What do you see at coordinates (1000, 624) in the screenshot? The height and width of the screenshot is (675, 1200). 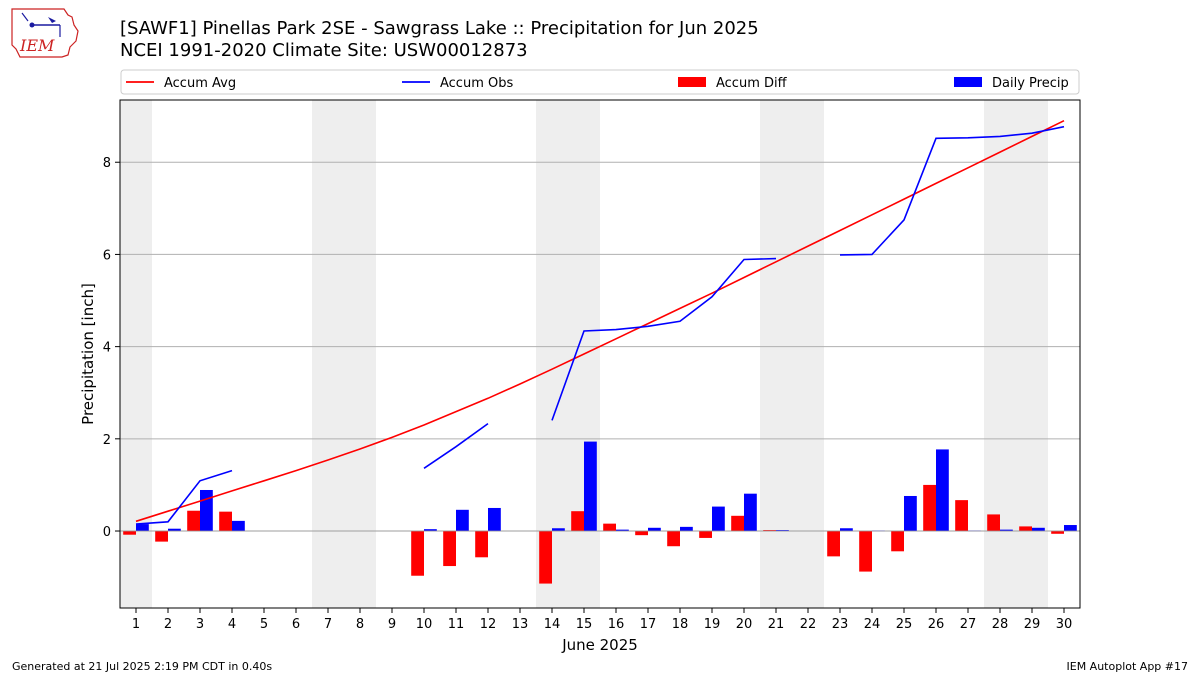 I see `x-tick-label: 28` at bounding box center [1000, 624].